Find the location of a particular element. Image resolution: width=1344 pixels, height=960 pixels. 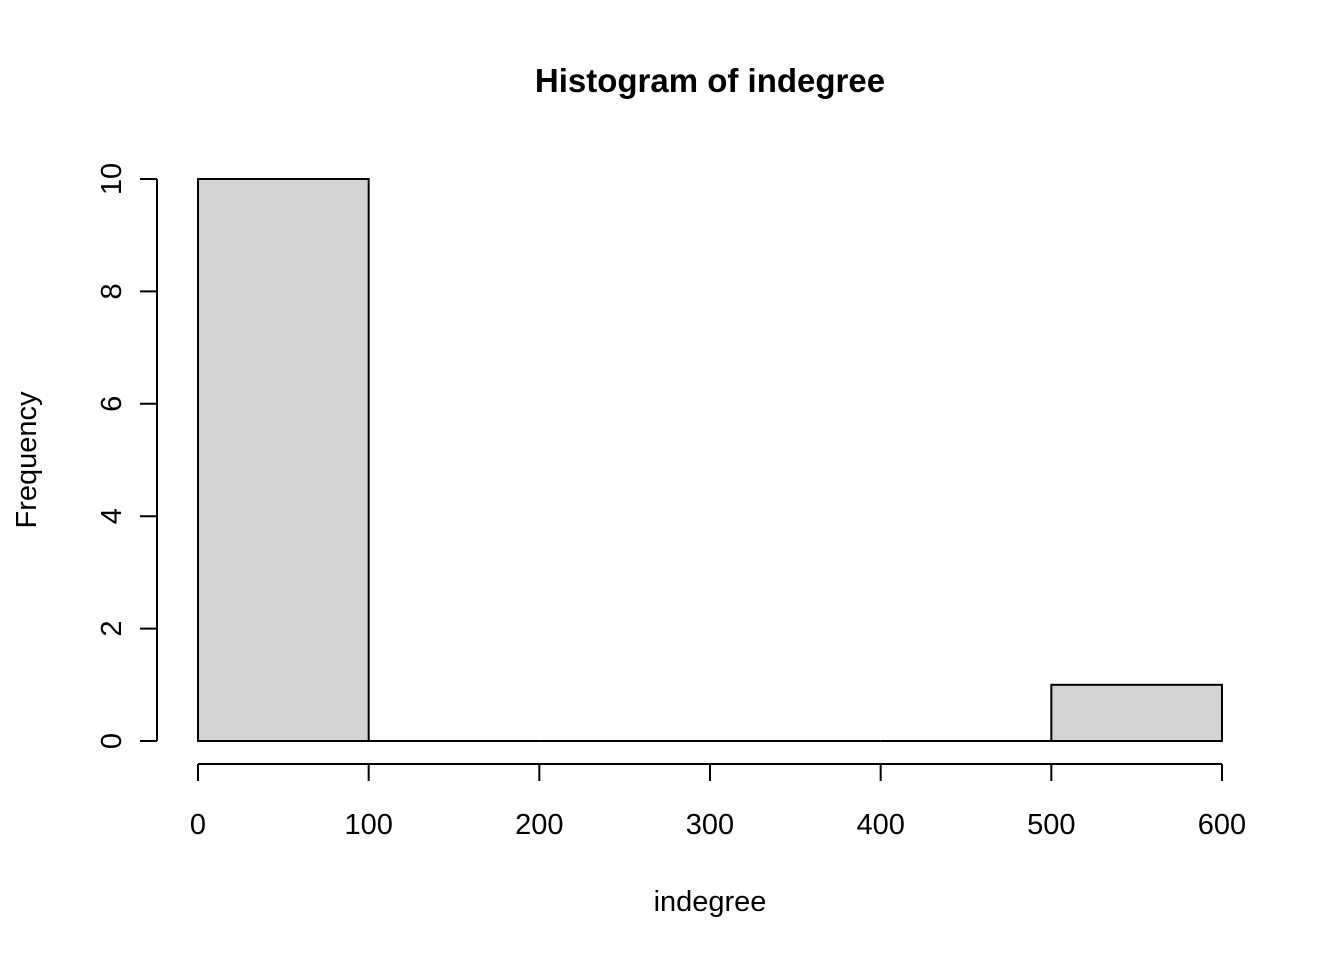

y-axis-label: Frequency is located at coordinates (27, 460).